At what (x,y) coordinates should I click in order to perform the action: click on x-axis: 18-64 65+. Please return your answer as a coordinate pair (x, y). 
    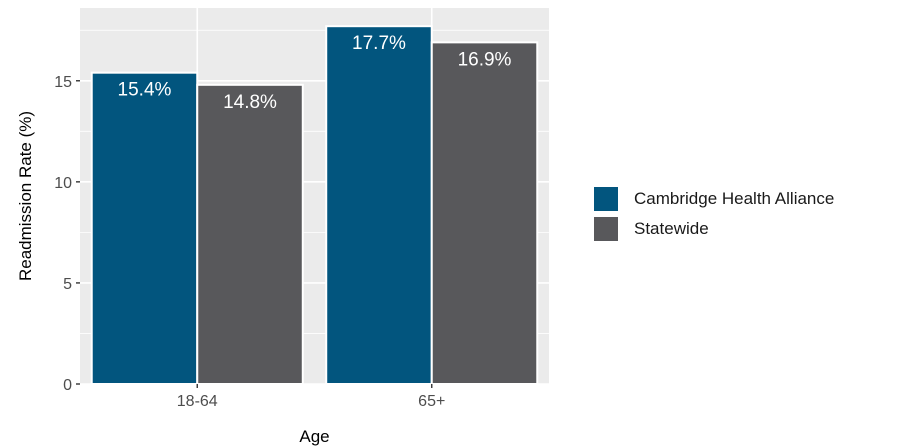
    Looking at the image, I should click on (311, 397).